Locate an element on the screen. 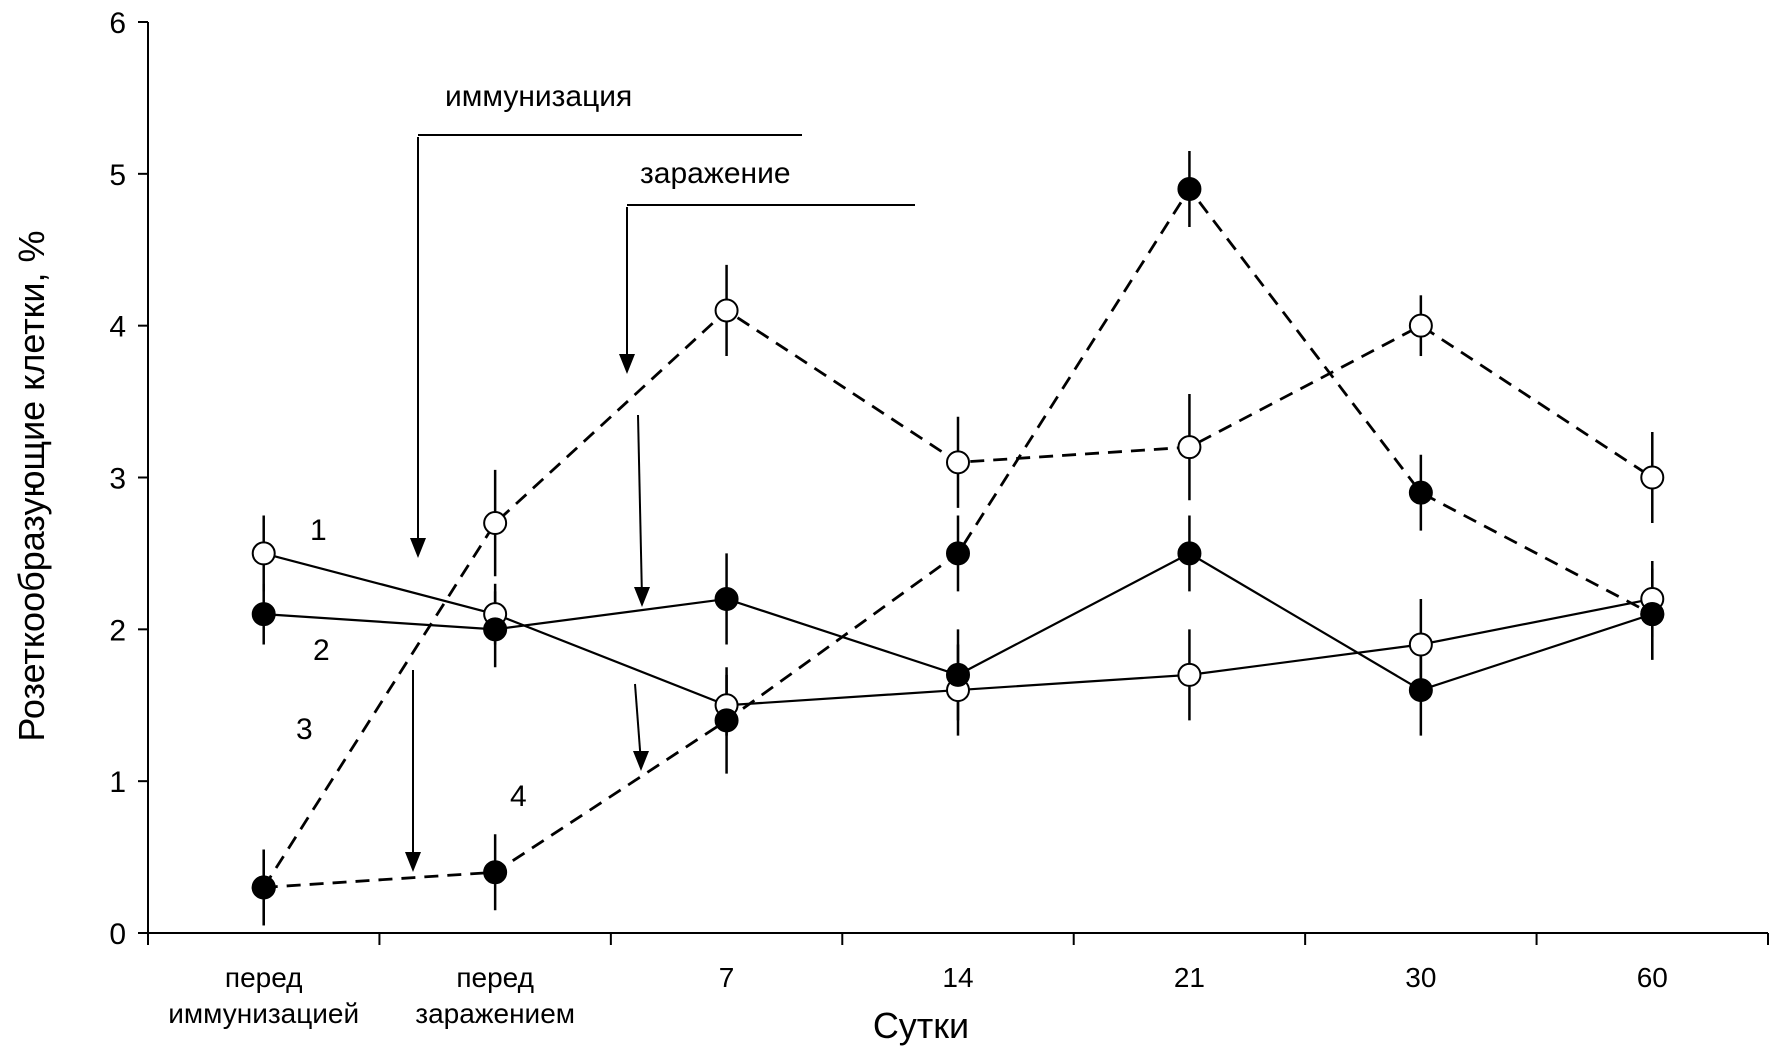 This screenshot has width=1776, height=1050. point-s2-p0 is located at coordinates (263, 614).